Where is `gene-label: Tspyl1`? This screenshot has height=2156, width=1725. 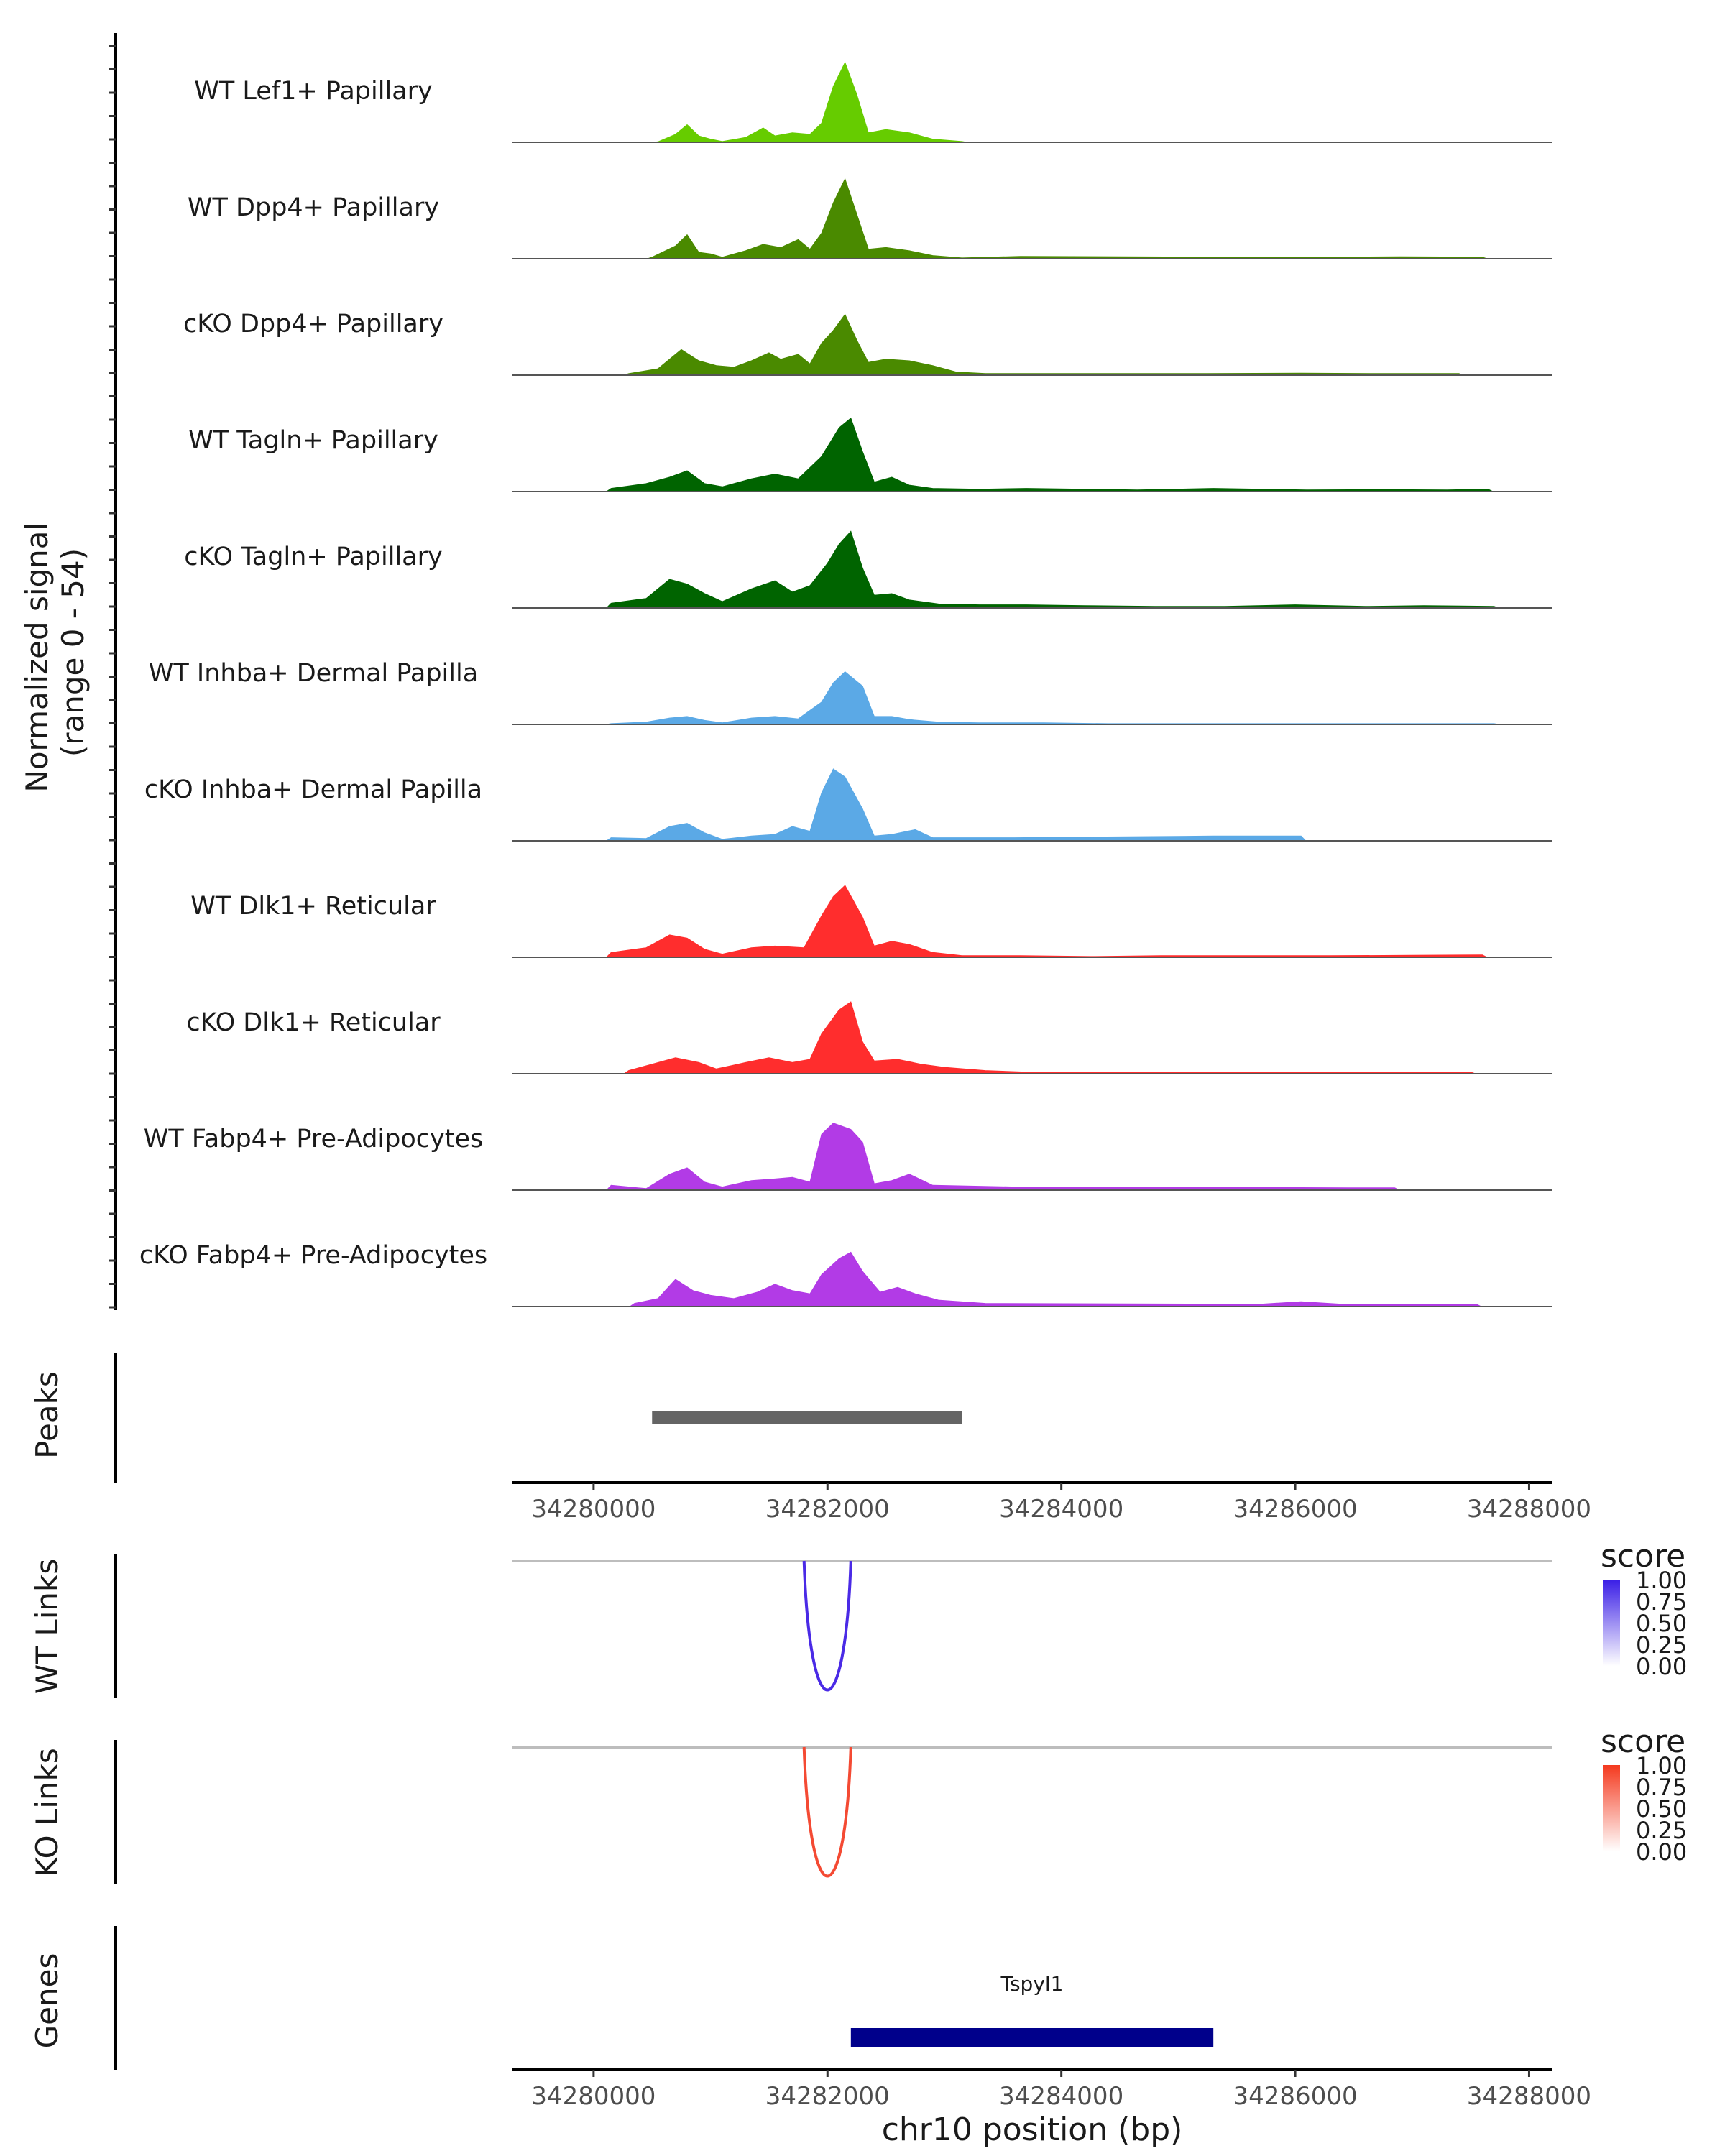 gene-label: Tspyl1 is located at coordinates (1032, 1984).